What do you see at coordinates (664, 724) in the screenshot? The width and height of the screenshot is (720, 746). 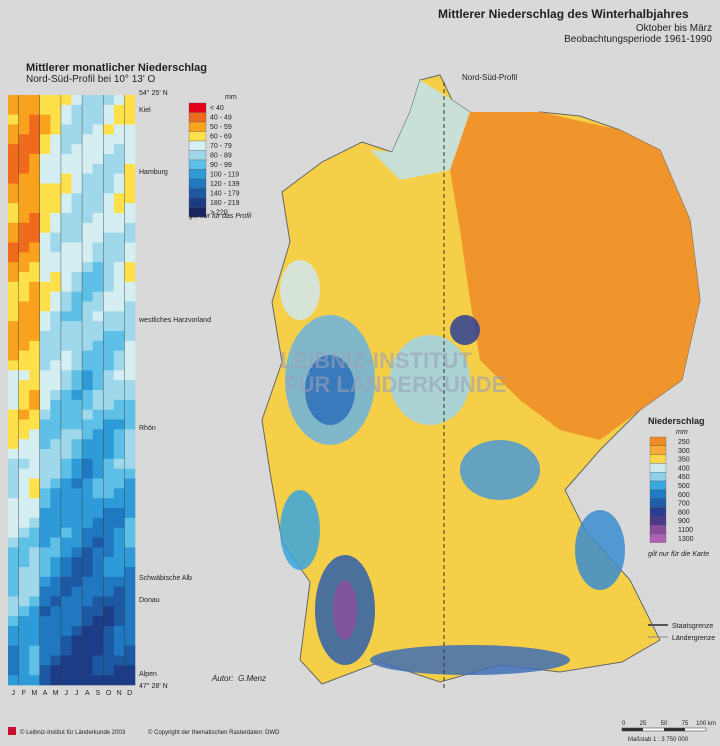 I see `scale-tick: 50` at bounding box center [664, 724].